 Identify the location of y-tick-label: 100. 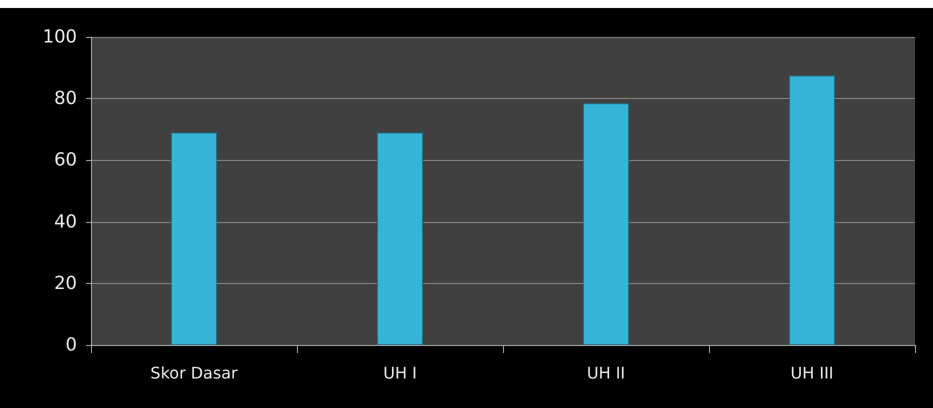
(59, 37).